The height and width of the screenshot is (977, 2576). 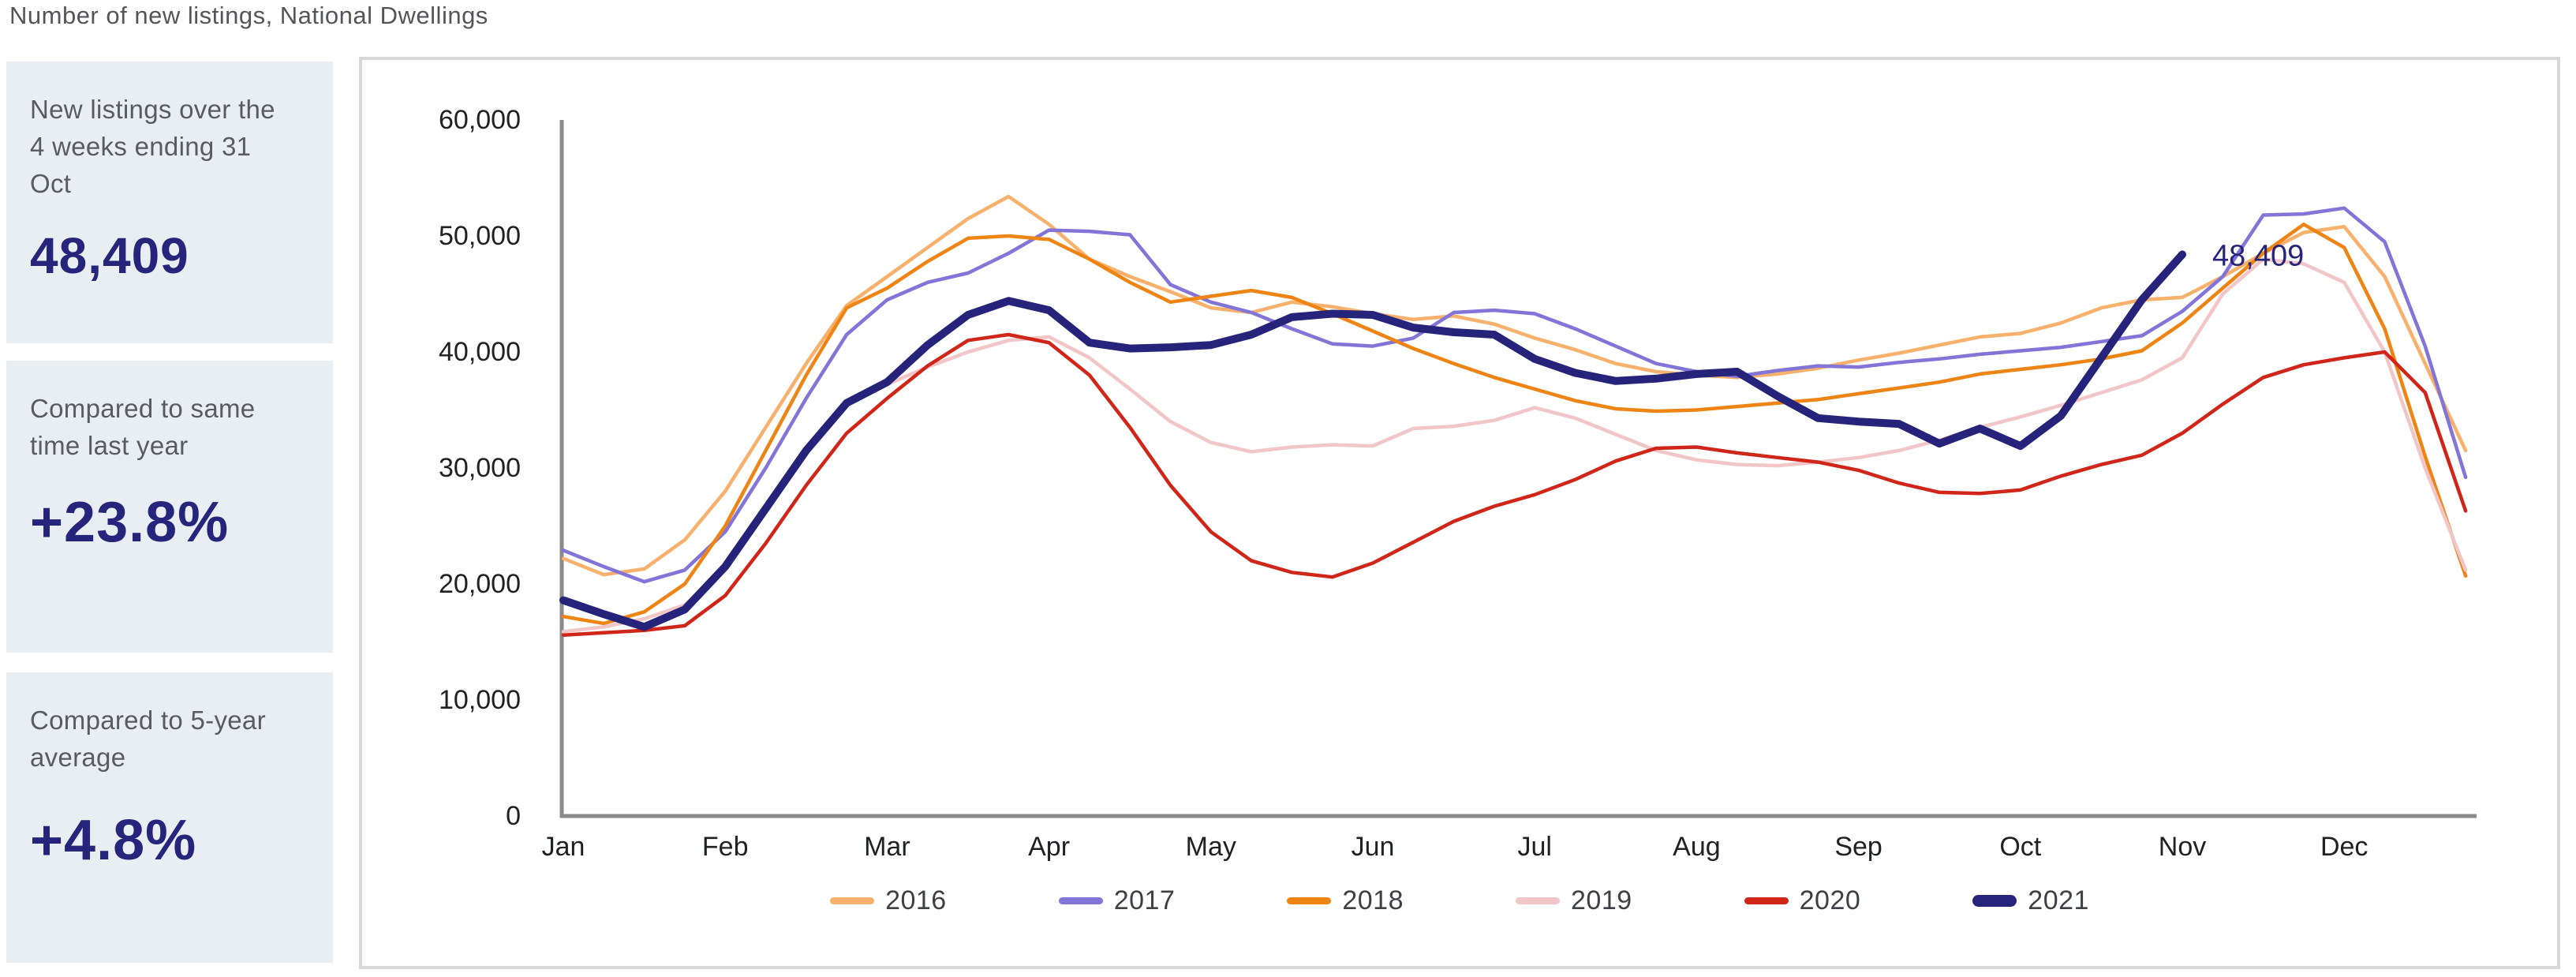 What do you see at coordinates (480, 584) in the screenshot?
I see `y-tick-label: 20,000` at bounding box center [480, 584].